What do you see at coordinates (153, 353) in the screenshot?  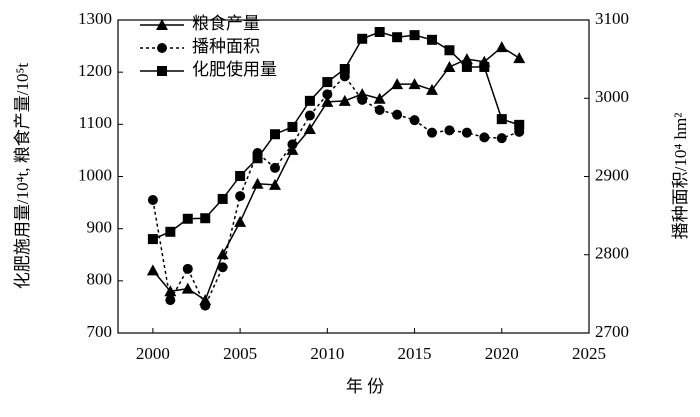 I see `x-tick-label: 2000` at bounding box center [153, 353].